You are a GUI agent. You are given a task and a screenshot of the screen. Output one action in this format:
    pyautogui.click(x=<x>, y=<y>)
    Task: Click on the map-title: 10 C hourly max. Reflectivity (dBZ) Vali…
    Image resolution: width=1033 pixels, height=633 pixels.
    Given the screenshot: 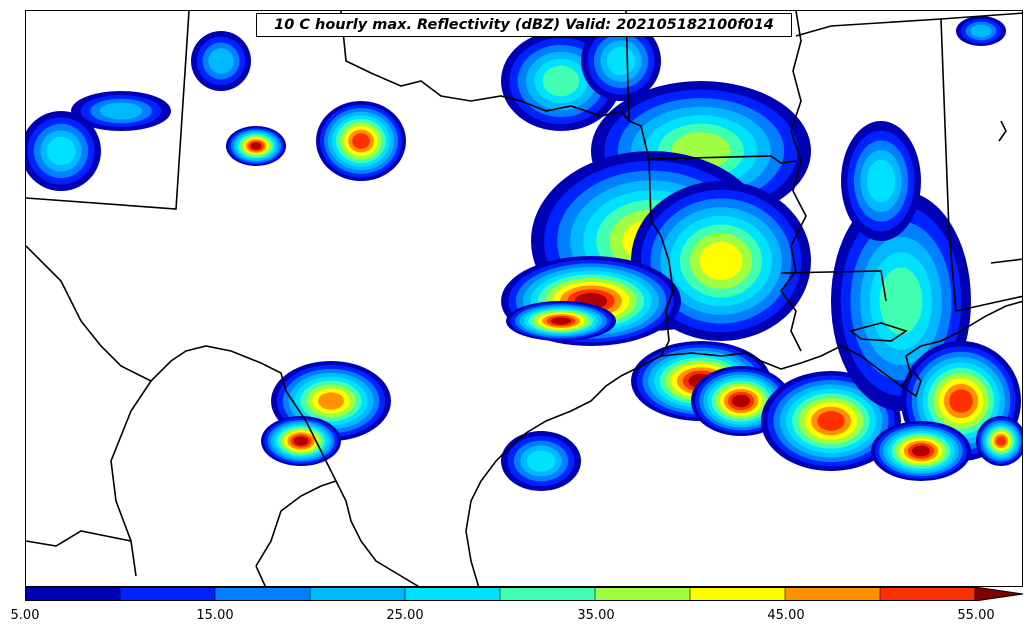 What is the action you would take?
    pyautogui.click(x=524, y=25)
    